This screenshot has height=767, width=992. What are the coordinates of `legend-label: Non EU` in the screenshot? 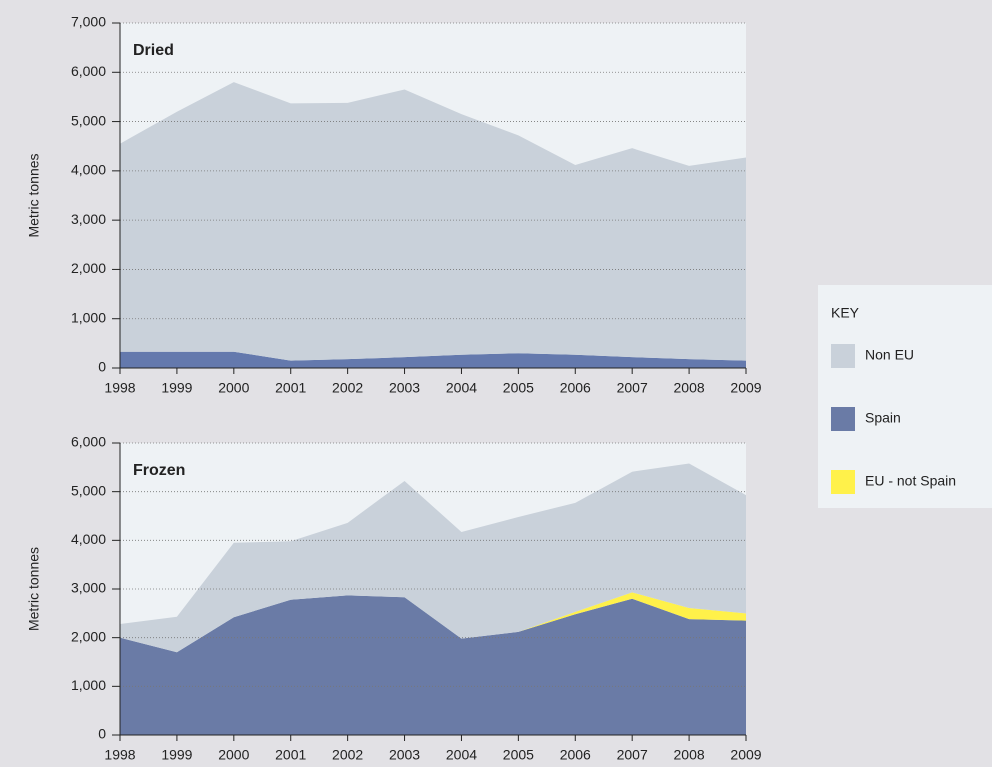 It's located at (889, 355).